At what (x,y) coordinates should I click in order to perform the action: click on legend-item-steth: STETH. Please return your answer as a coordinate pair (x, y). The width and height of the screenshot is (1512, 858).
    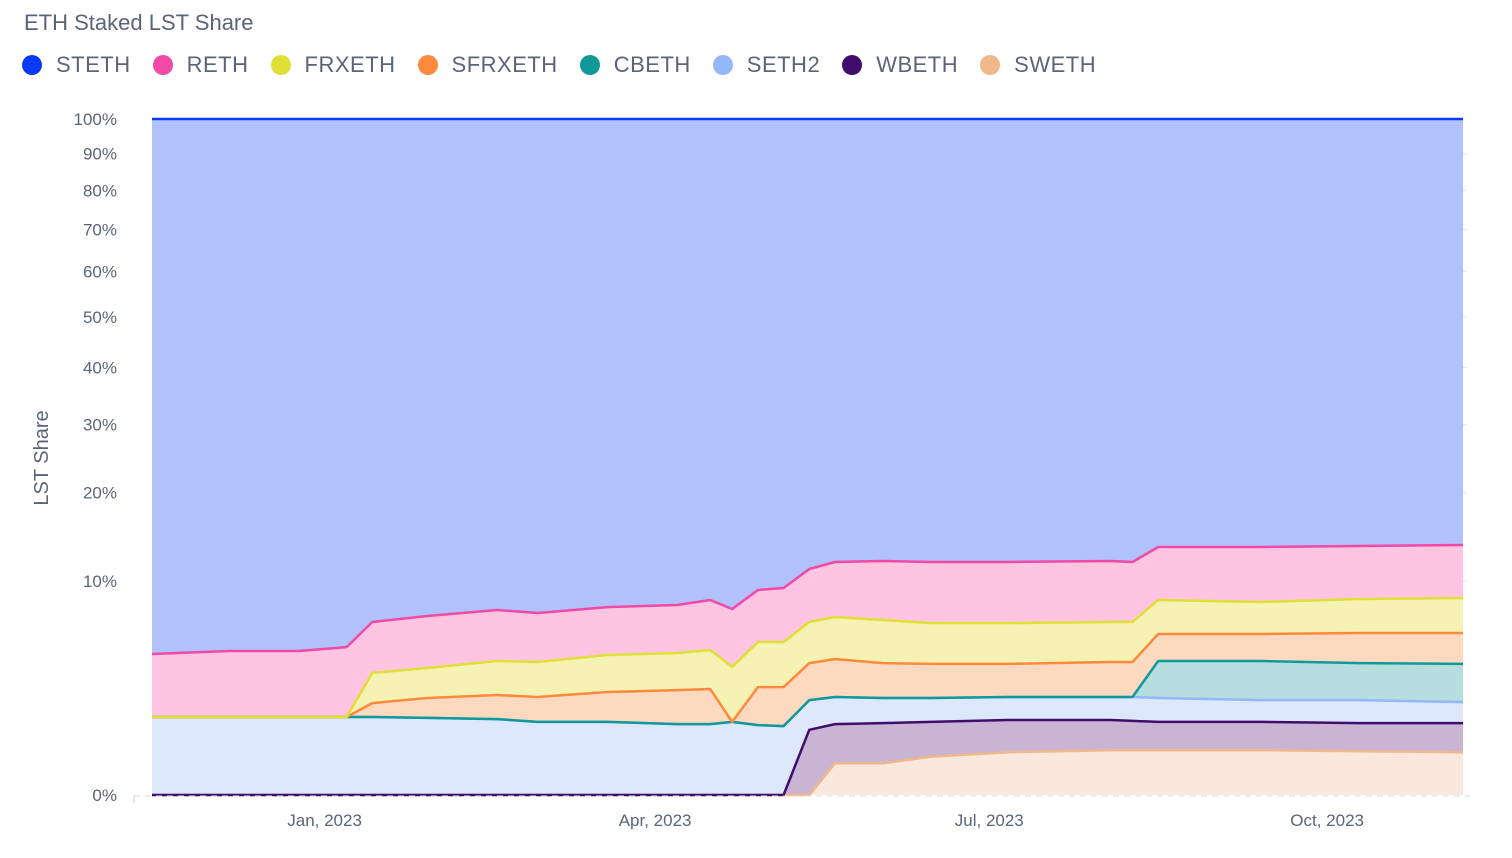
    Looking at the image, I should click on (76, 65).